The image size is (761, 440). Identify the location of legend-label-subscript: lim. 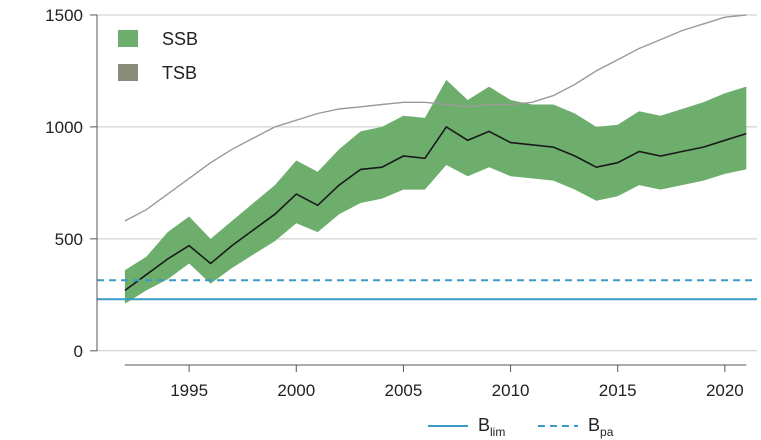
(497, 432).